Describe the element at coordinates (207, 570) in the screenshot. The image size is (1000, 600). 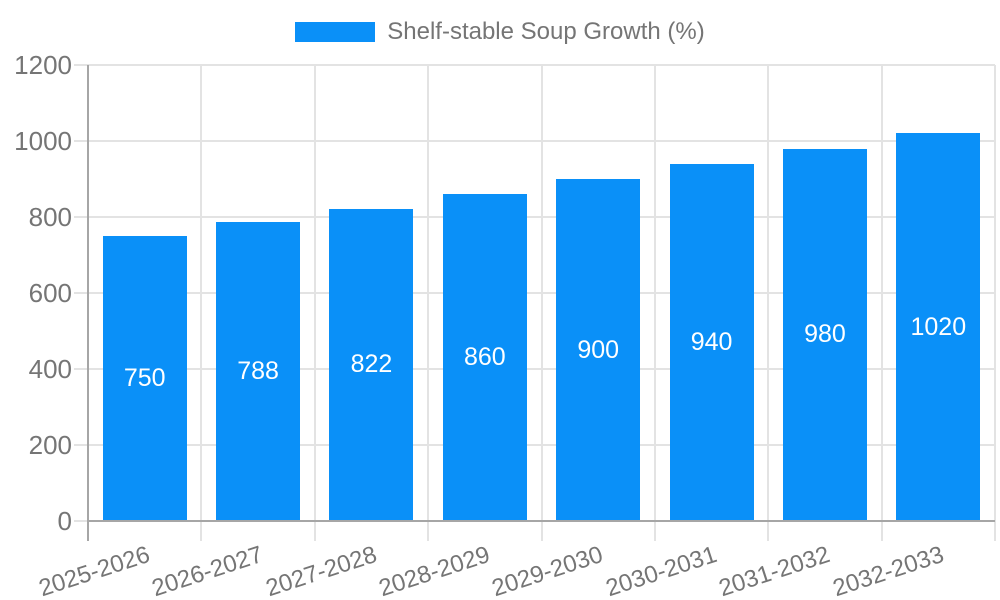
I see `x-axis-label-2026-2027: 2026-2027` at that location.